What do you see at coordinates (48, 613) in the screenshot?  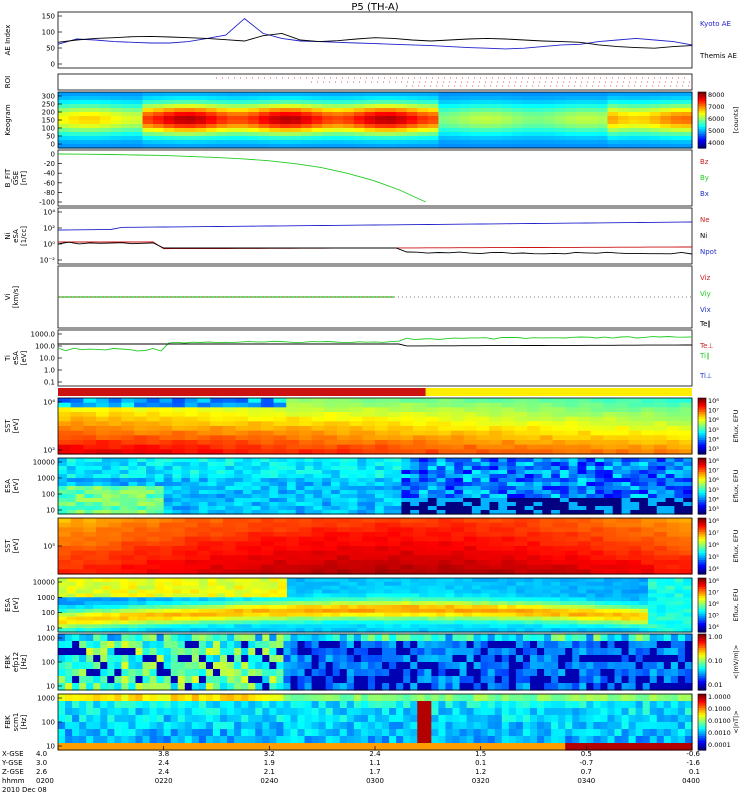 I see `esa_i-ytick-label: 100` at bounding box center [48, 613].